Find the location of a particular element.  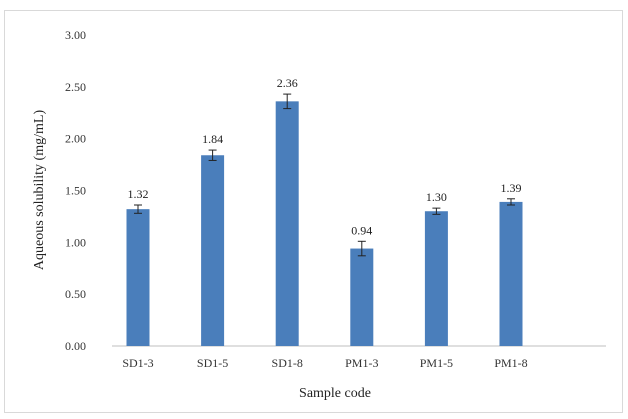

data-label-sd1-5: 1.84 is located at coordinates (212, 139).